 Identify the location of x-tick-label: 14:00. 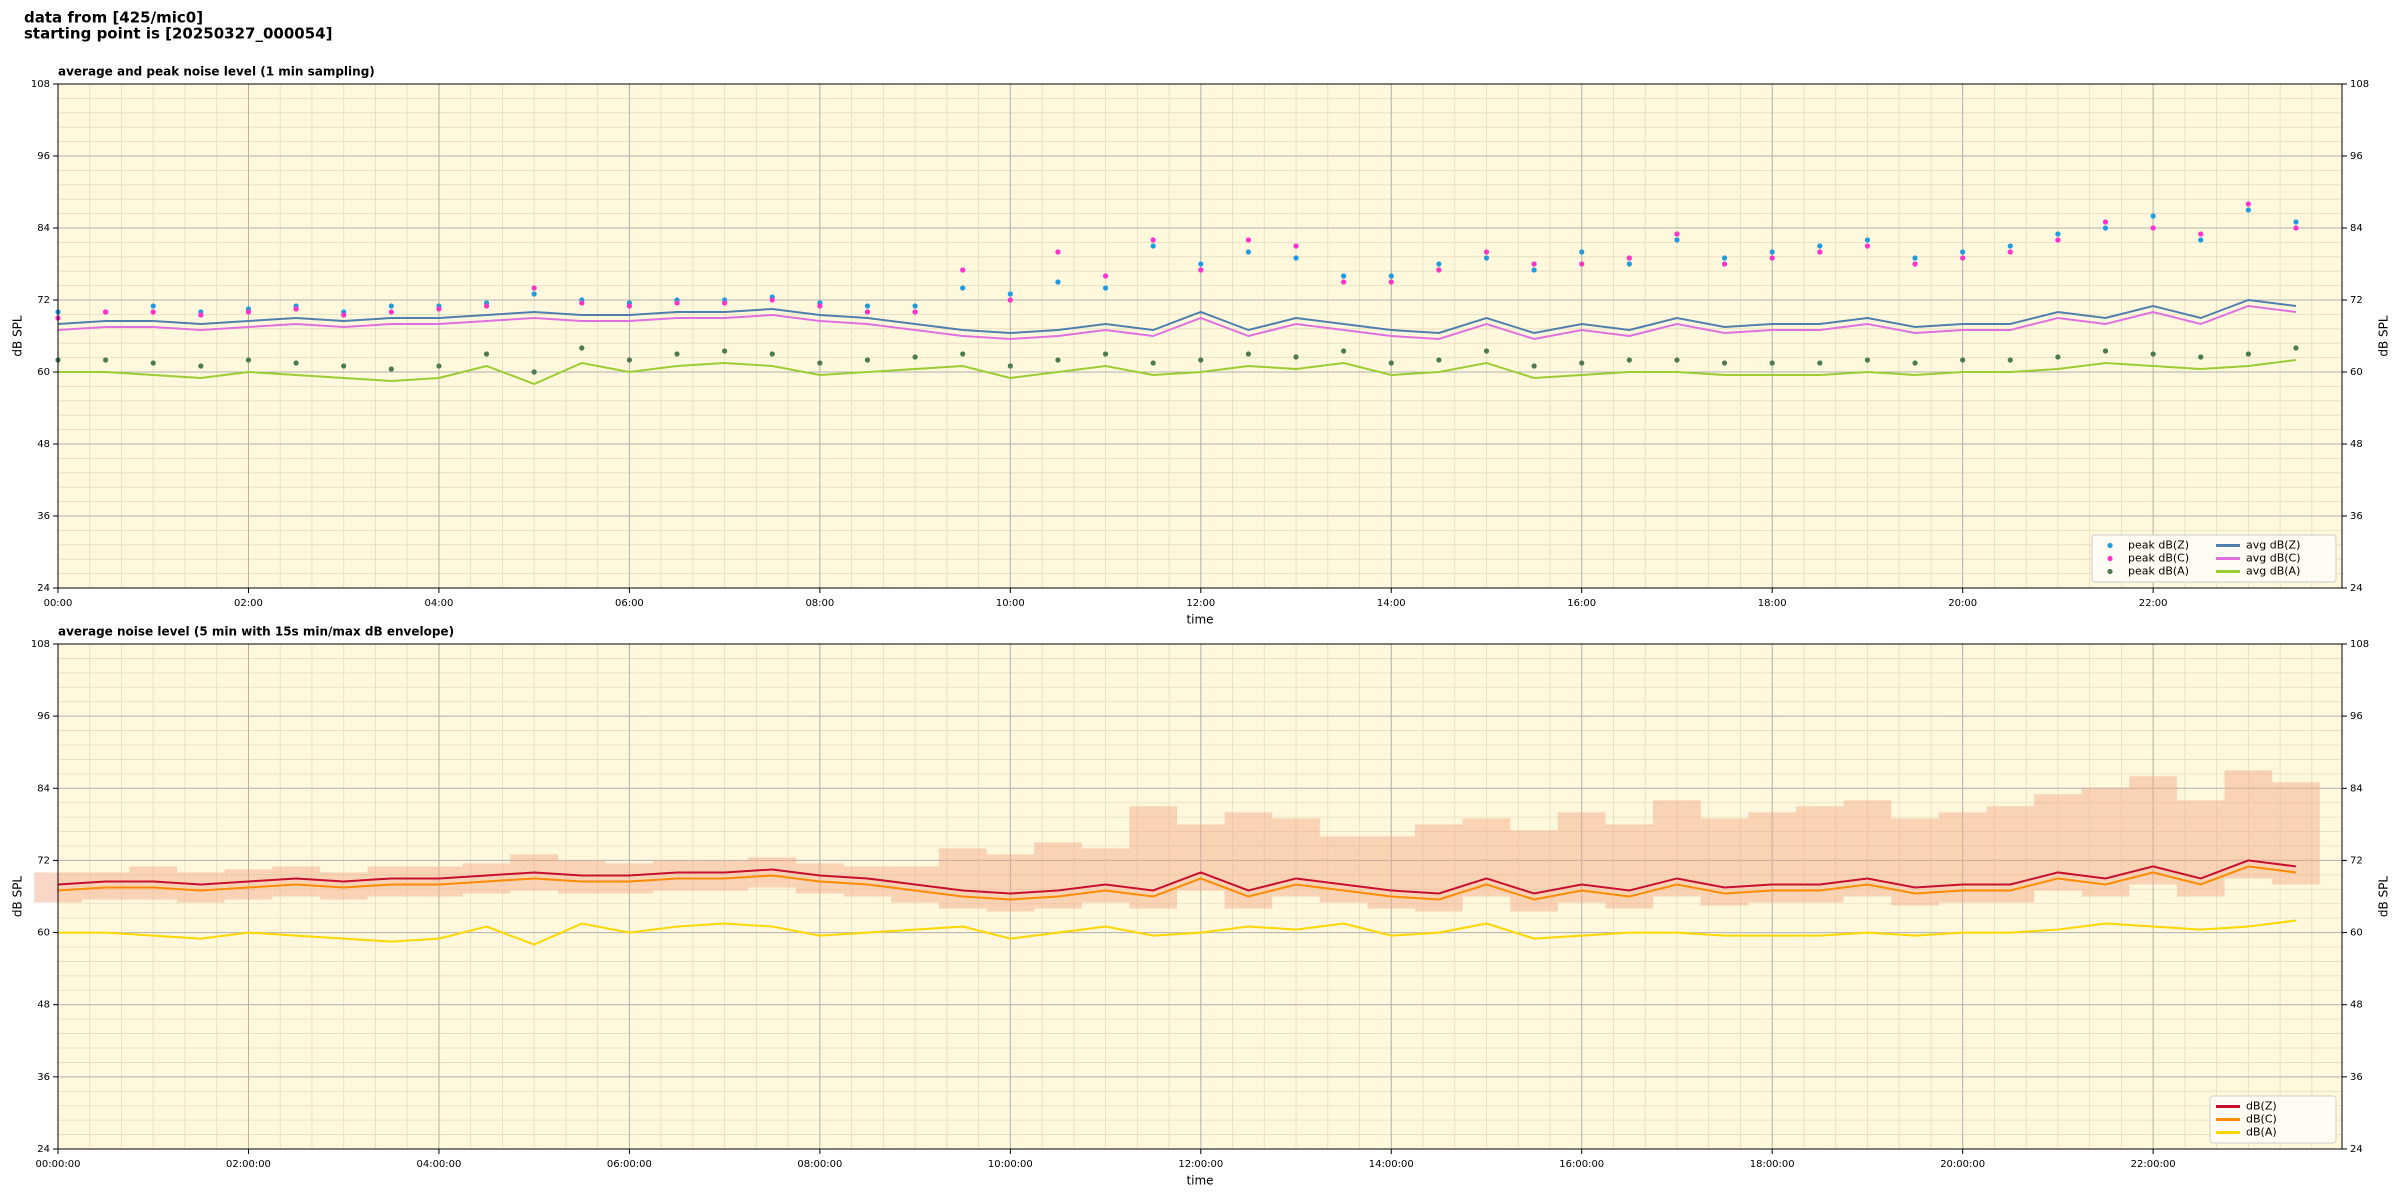
(1391, 603).